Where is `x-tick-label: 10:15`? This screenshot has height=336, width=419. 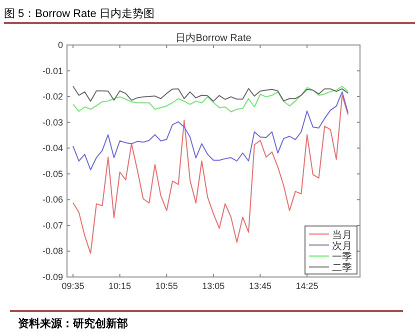 x-tick-label: 10:15 is located at coordinates (120, 286).